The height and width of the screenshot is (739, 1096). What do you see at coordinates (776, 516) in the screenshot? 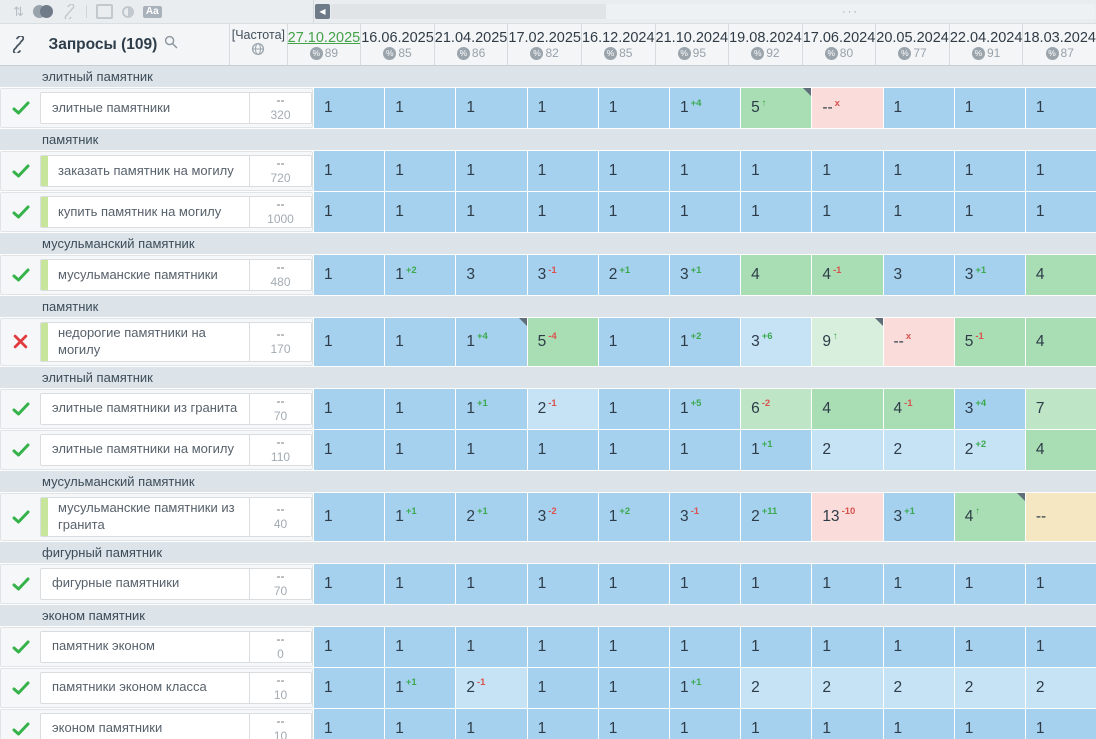
I see `position-cell: 2 +11` at bounding box center [776, 516].